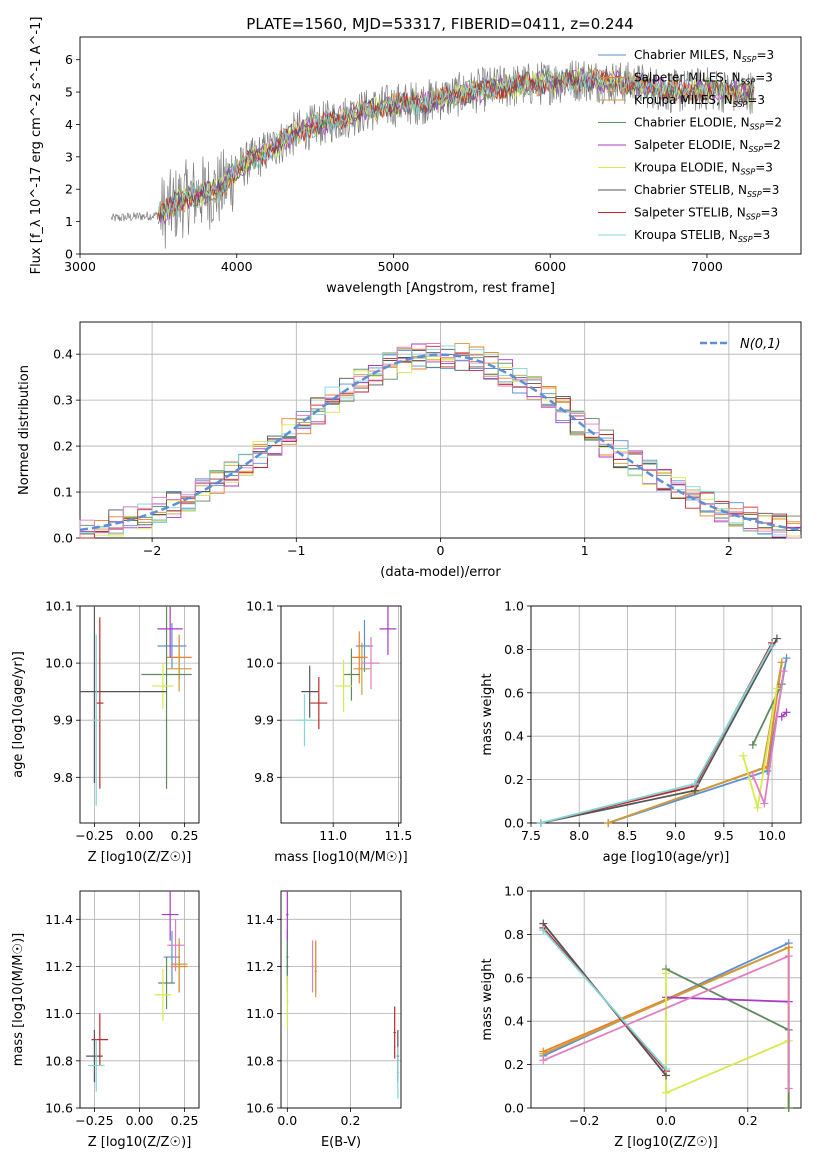 This screenshot has height=1170, width=819. Describe the element at coordinates (579, 835) in the screenshot. I see `x-tick-label: 8.0` at that location.